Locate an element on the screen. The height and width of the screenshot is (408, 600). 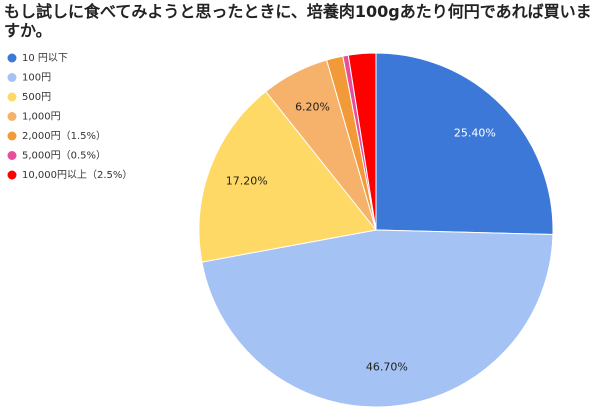
legend-label: 100円 is located at coordinates (36, 78).